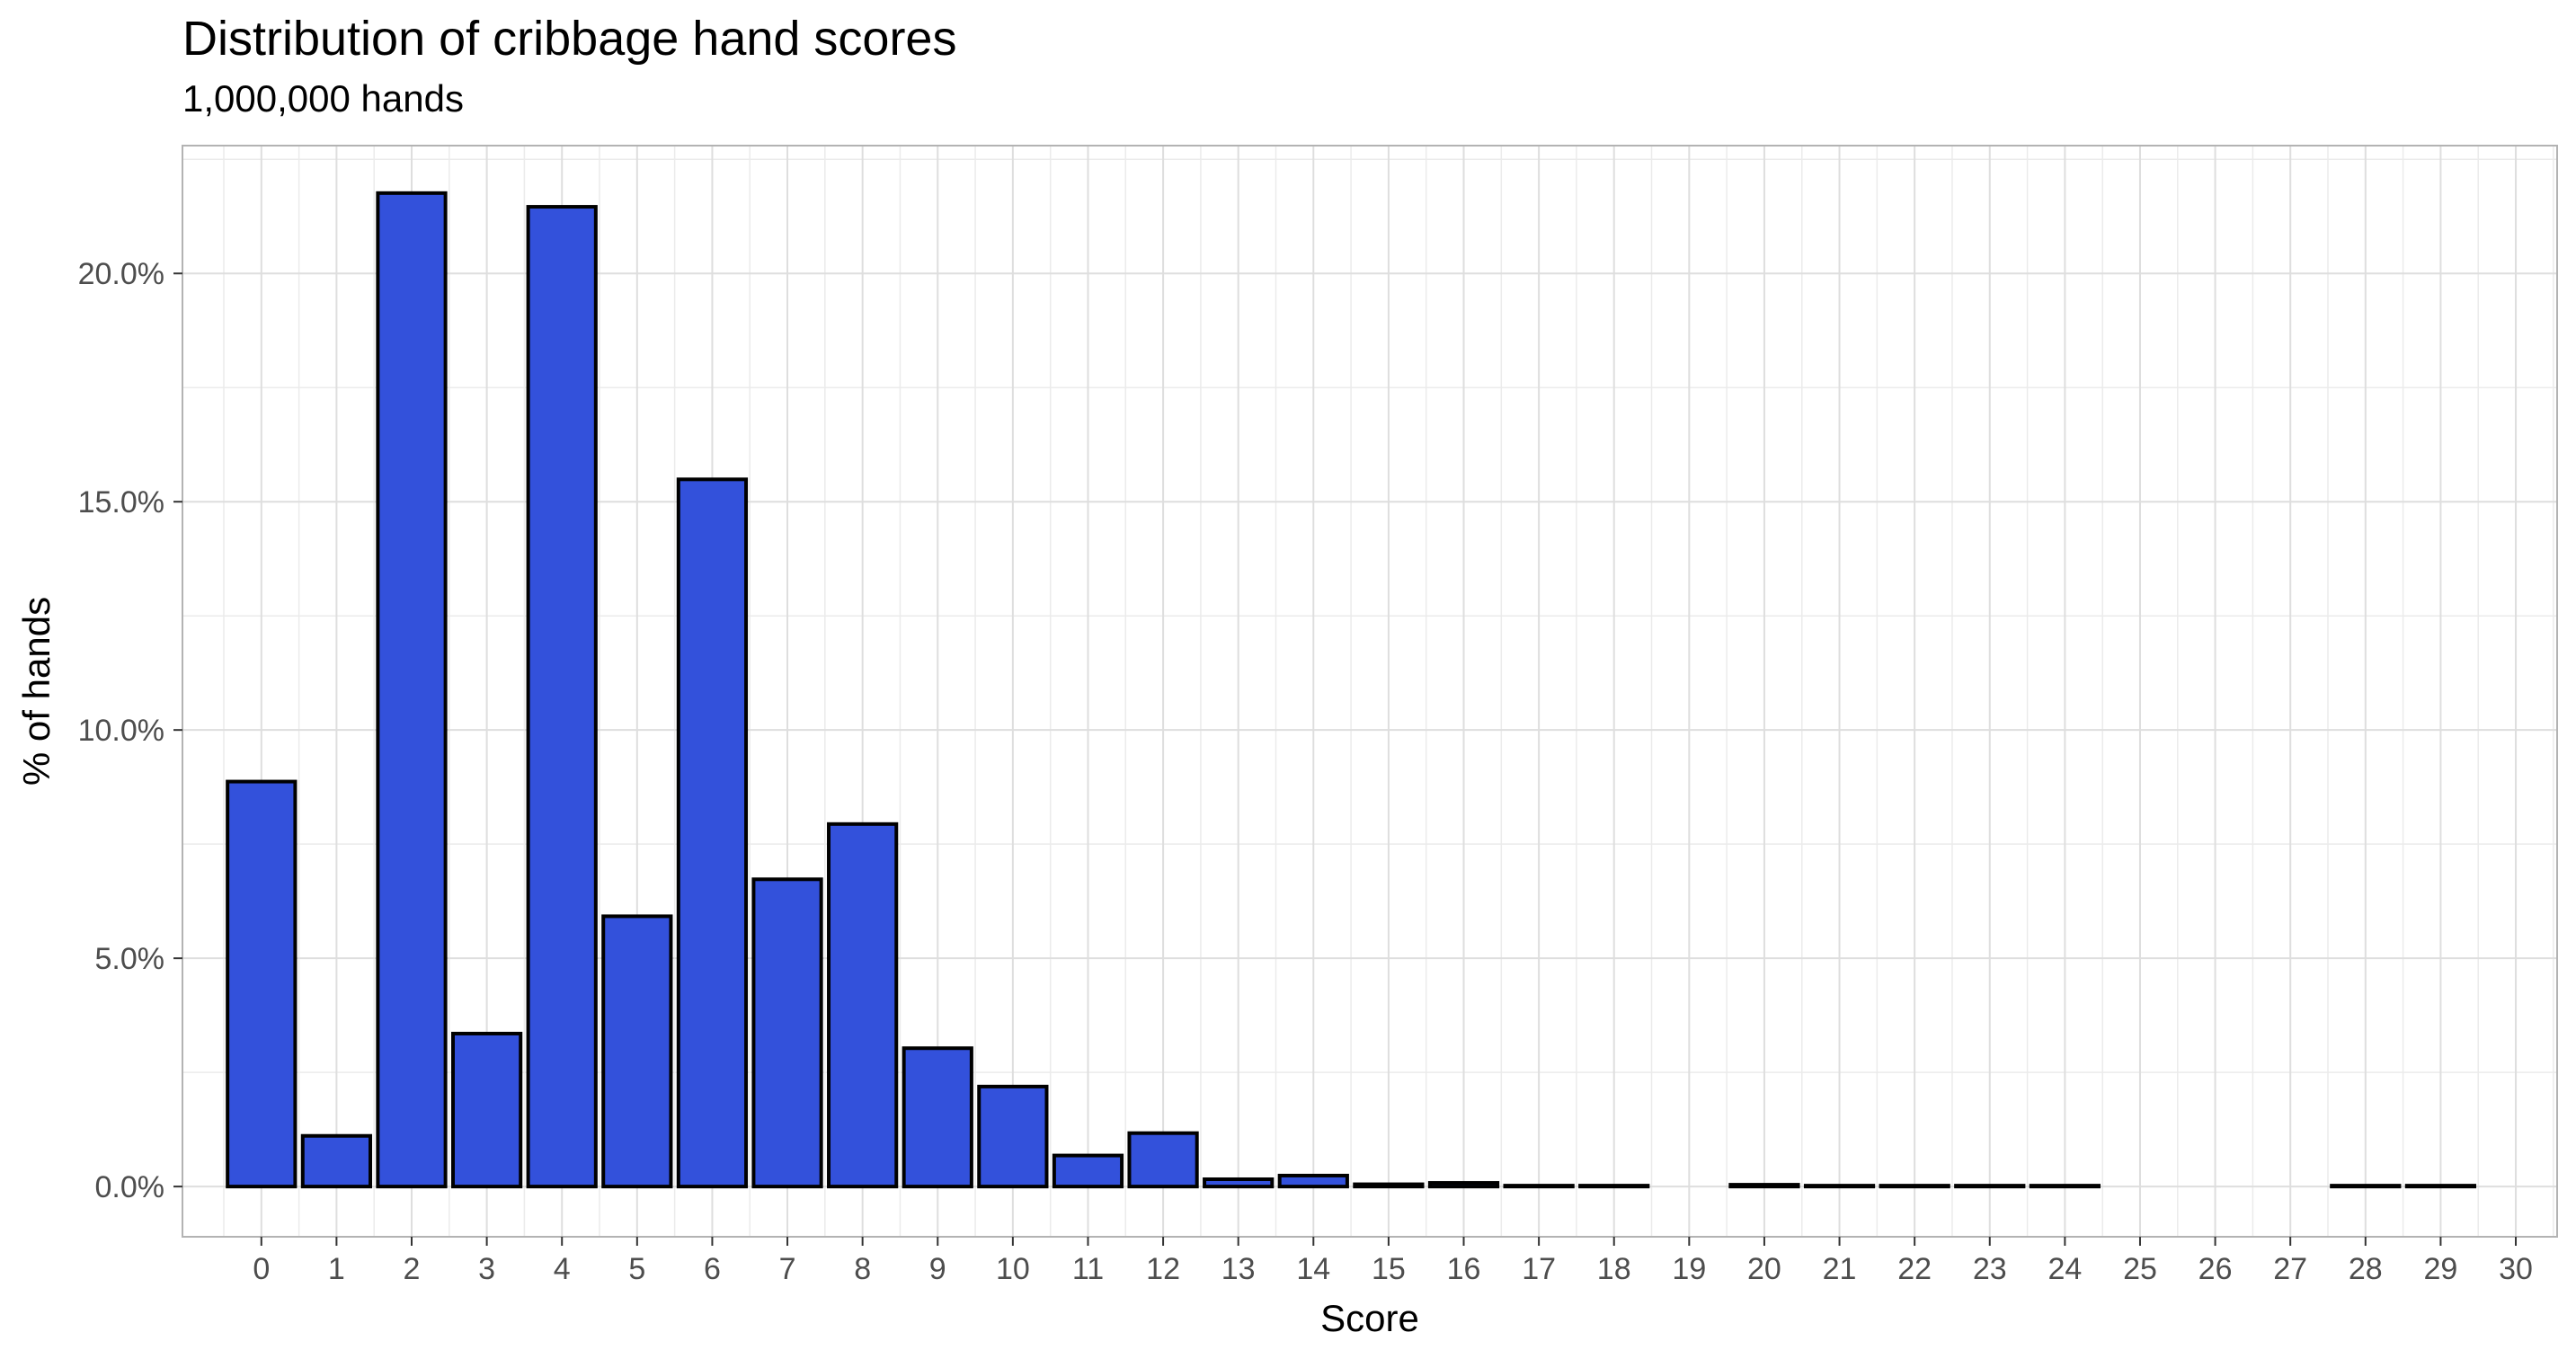 The height and width of the screenshot is (1359, 2576). I want to click on x-tick-label: 2, so click(412, 1269).